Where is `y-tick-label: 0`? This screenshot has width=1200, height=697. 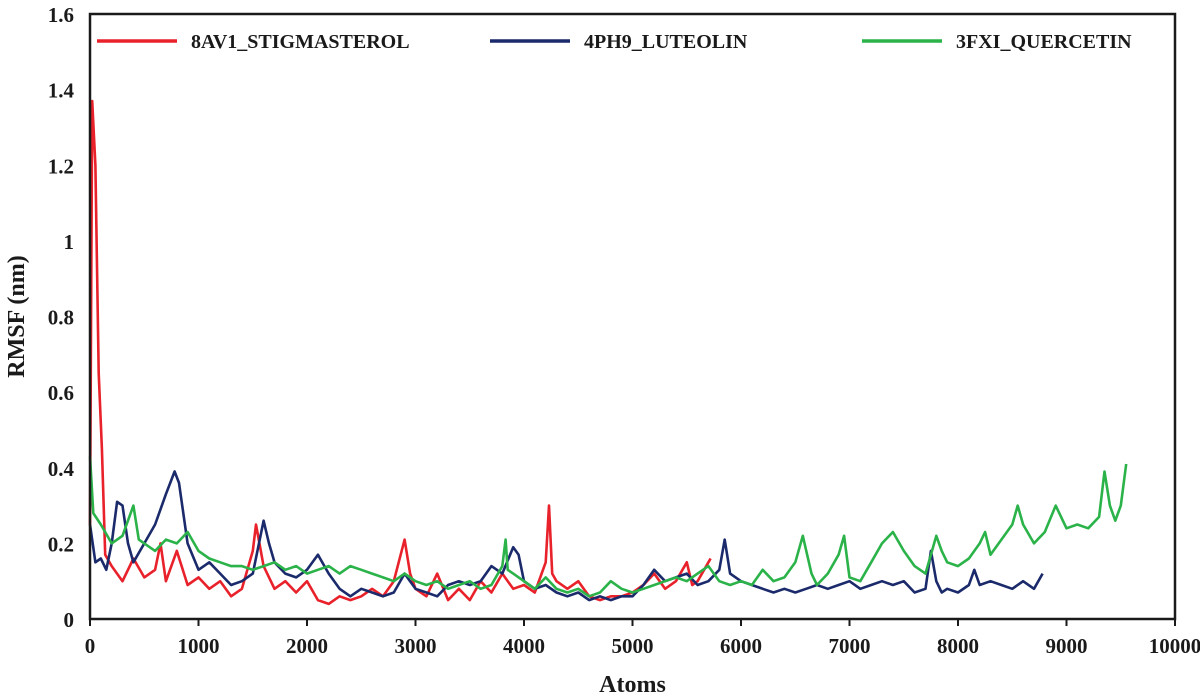 y-tick-label: 0 is located at coordinates (69, 620).